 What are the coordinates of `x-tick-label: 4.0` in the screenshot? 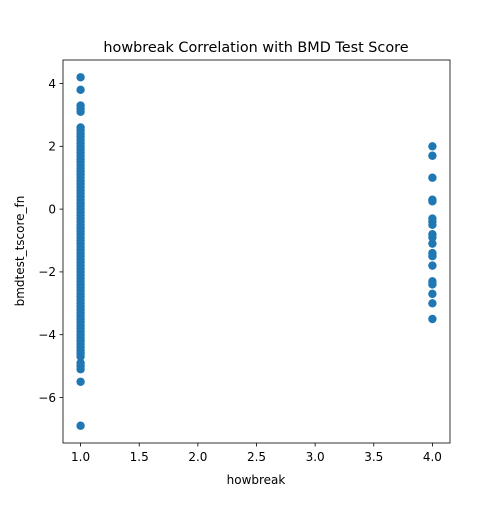 It's located at (432, 457).